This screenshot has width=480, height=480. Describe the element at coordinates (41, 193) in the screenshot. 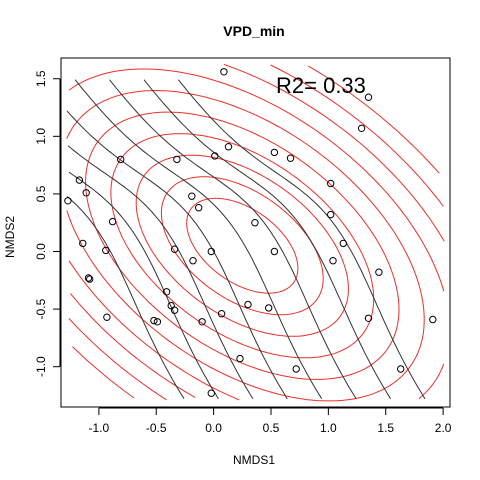

I see `y-tick-label: 0.5` at that location.